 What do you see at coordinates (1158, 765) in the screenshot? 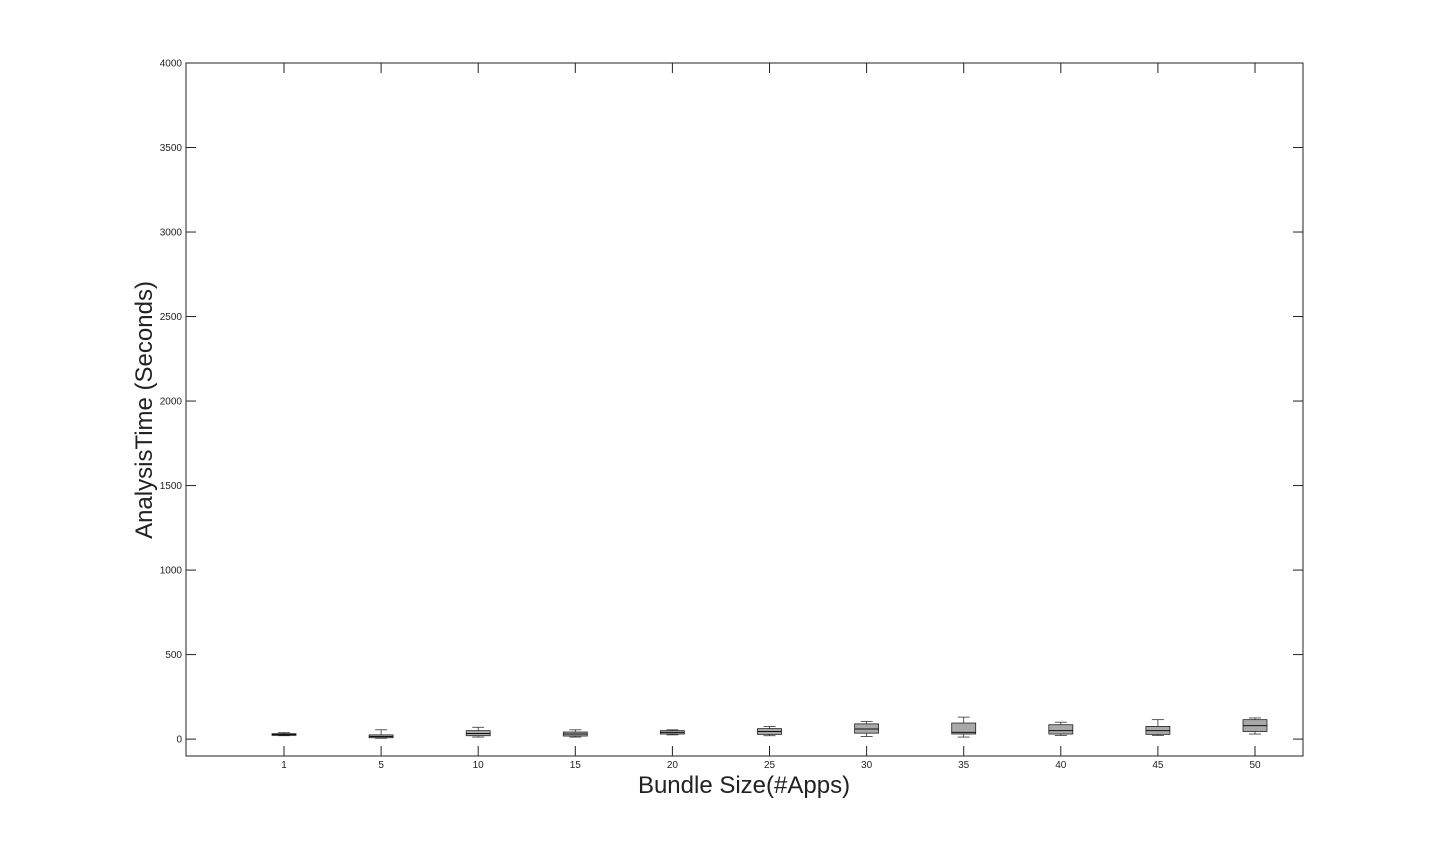
I see `x-tick-label: 45` at bounding box center [1158, 765].